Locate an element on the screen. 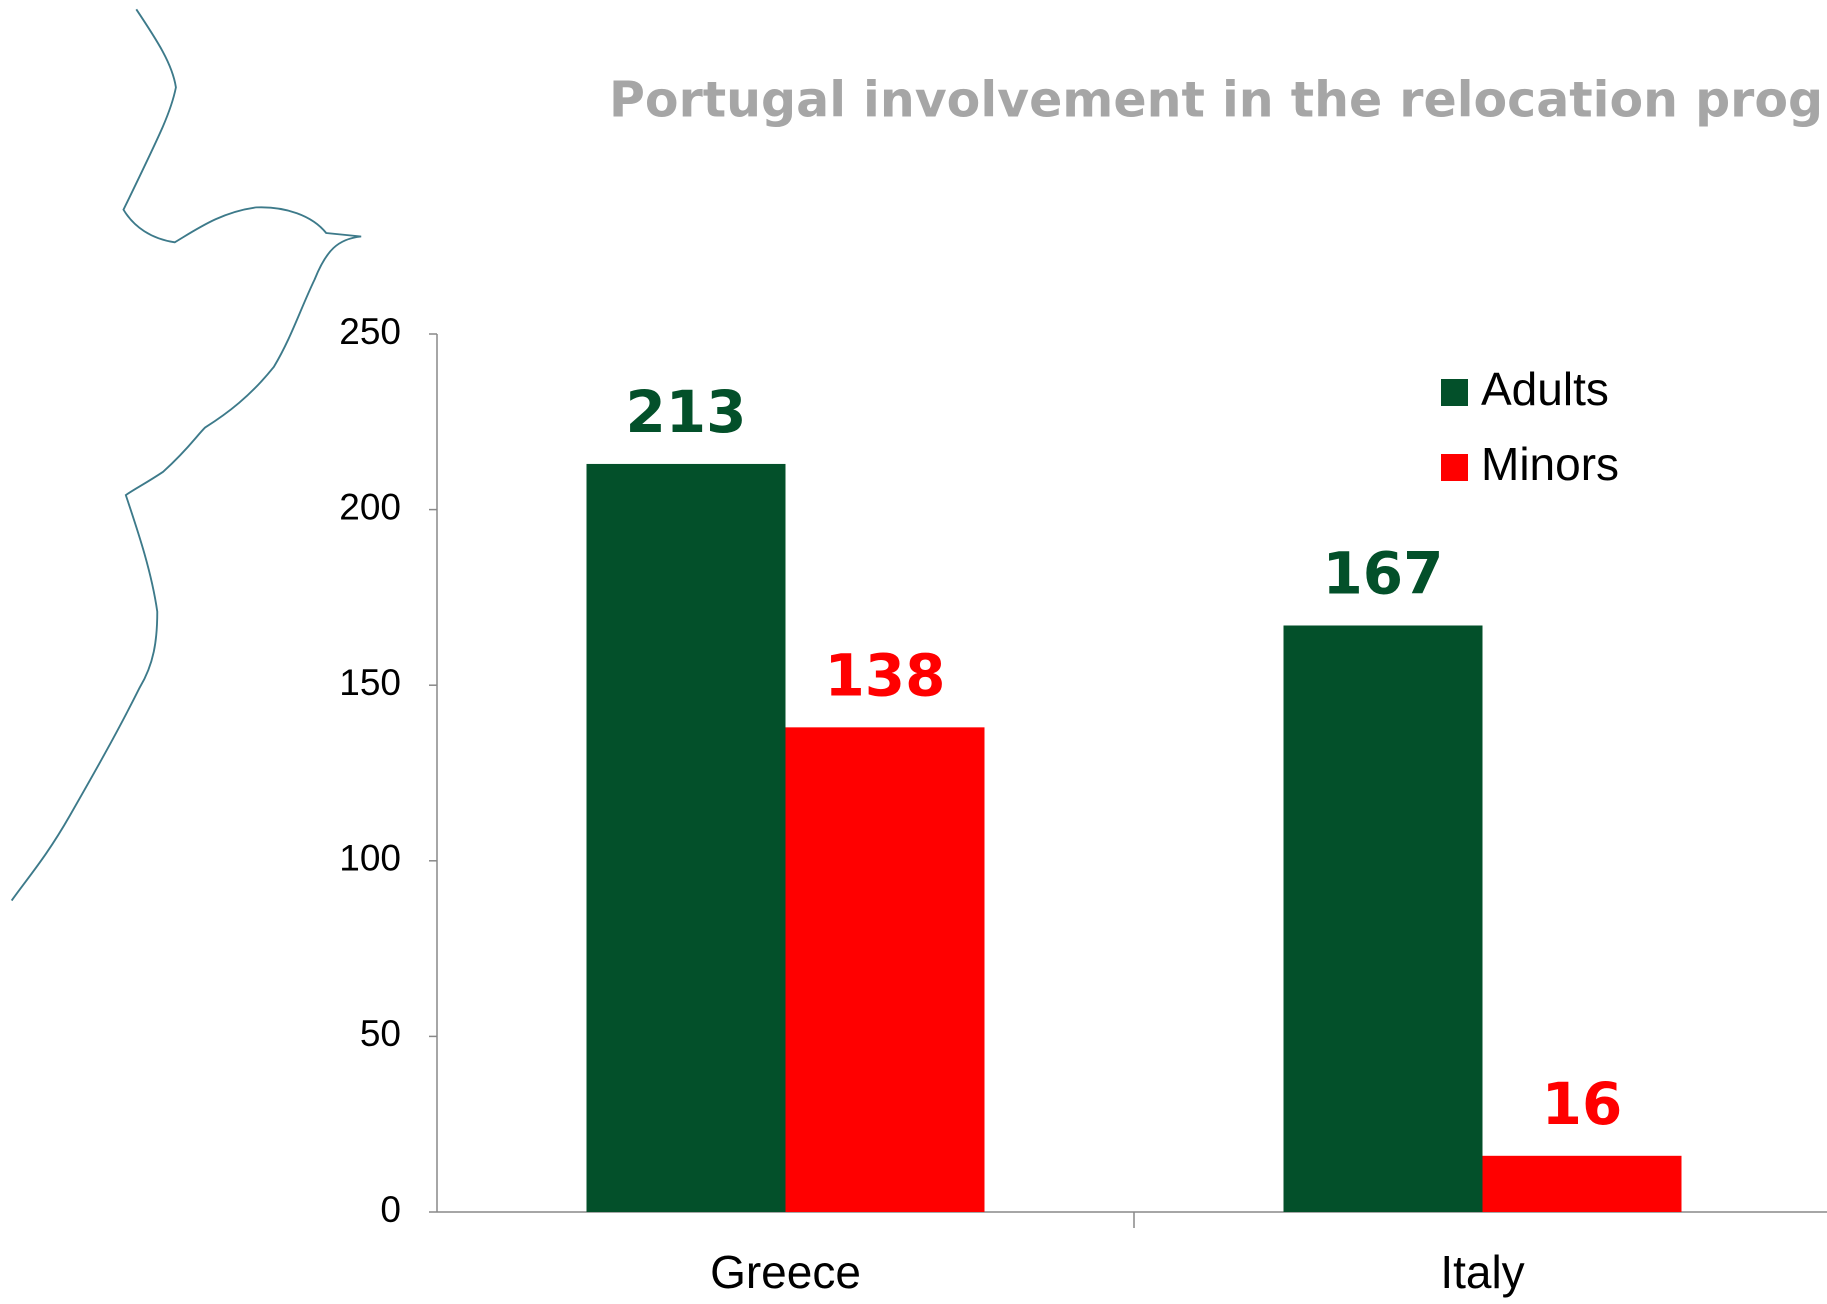  bird-outline is located at coordinates (186, 455).